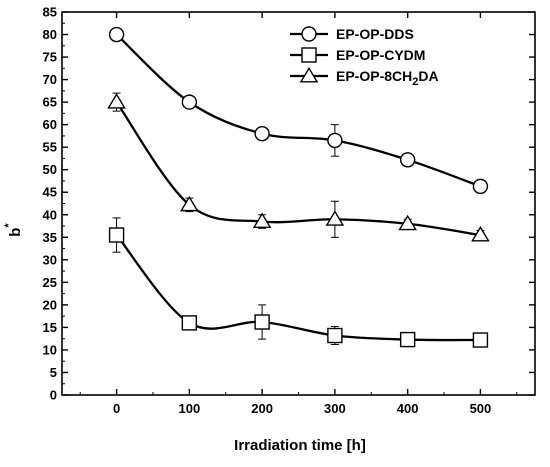 The height and width of the screenshot is (467, 550). I want to click on x-tick-label: 300, so click(335, 408).